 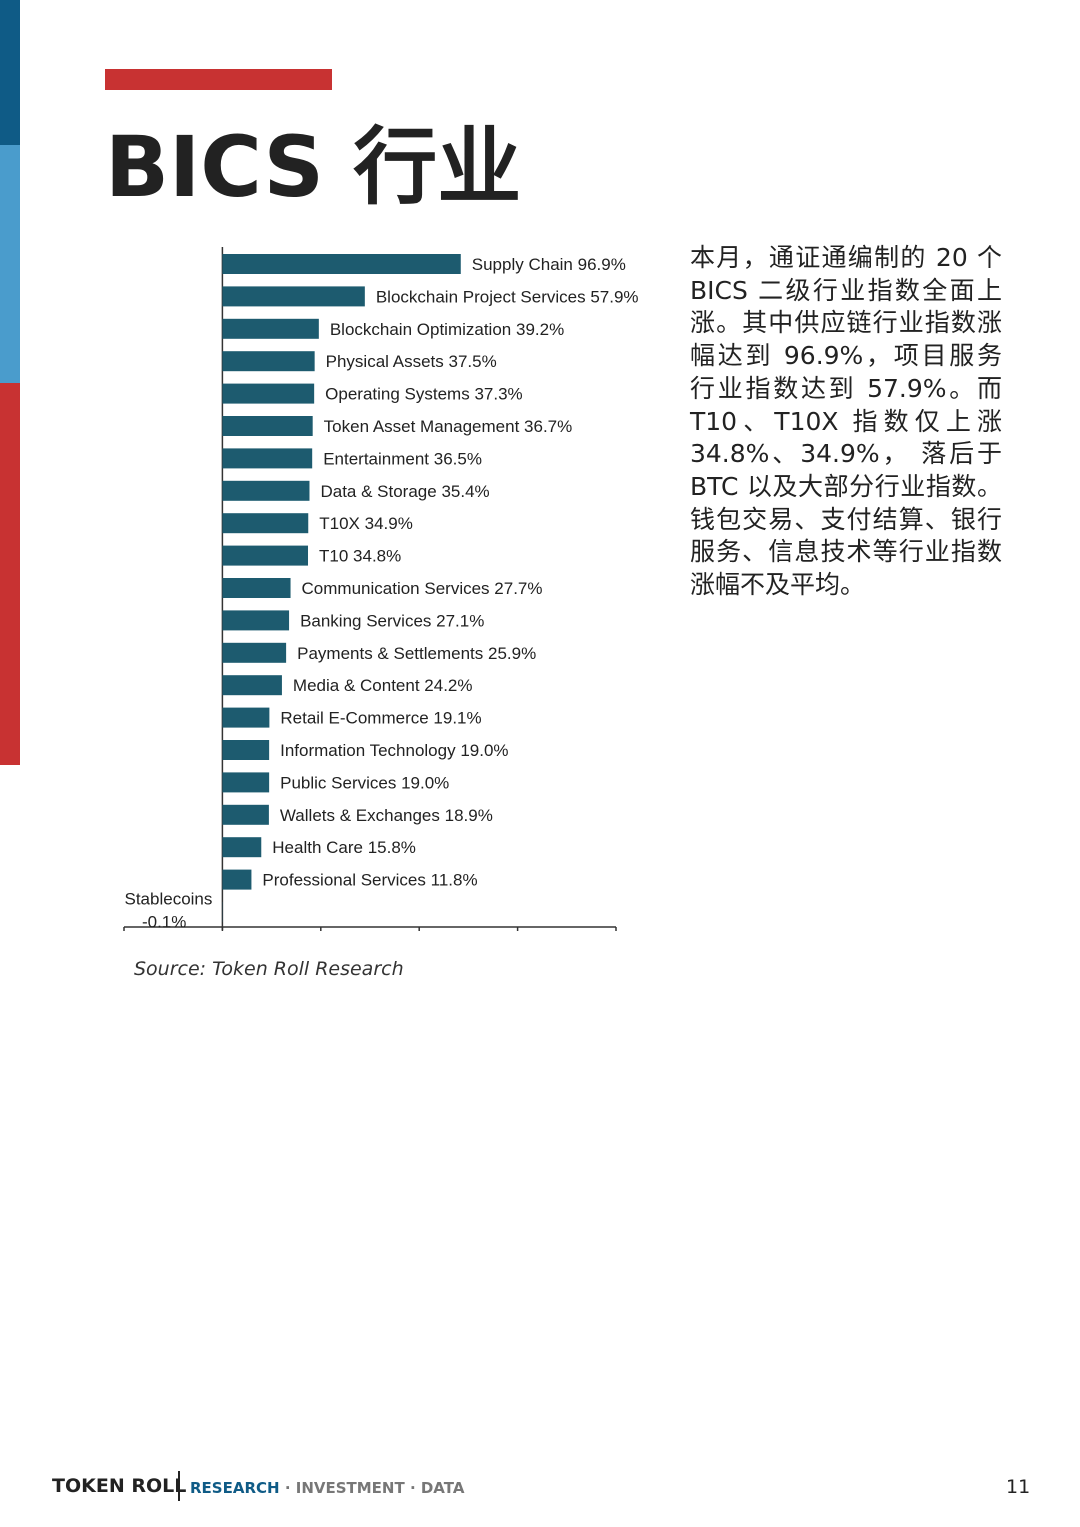 What do you see at coordinates (218, 79) in the screenshot?
I see `title-accent` at bounding box center [218, 79].